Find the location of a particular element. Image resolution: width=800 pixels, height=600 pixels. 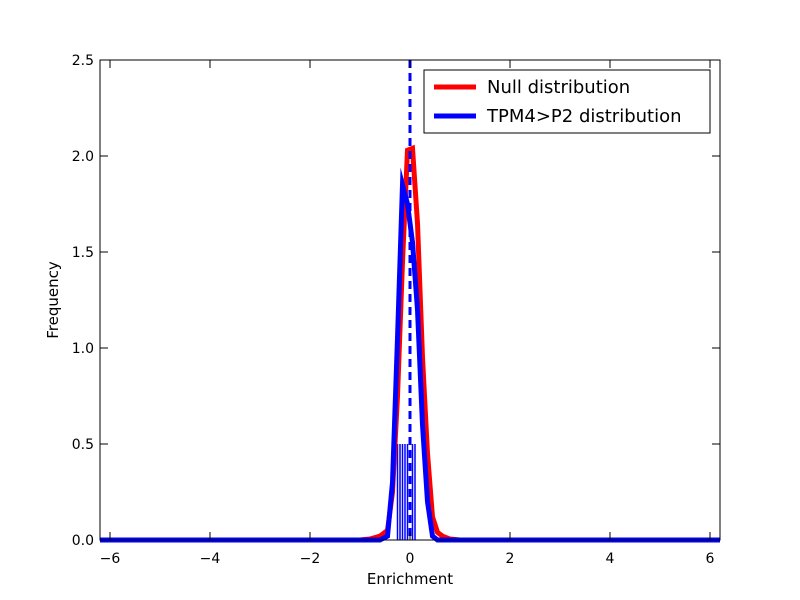

x-tick-label: −4 is located at coordinates (210, 559).